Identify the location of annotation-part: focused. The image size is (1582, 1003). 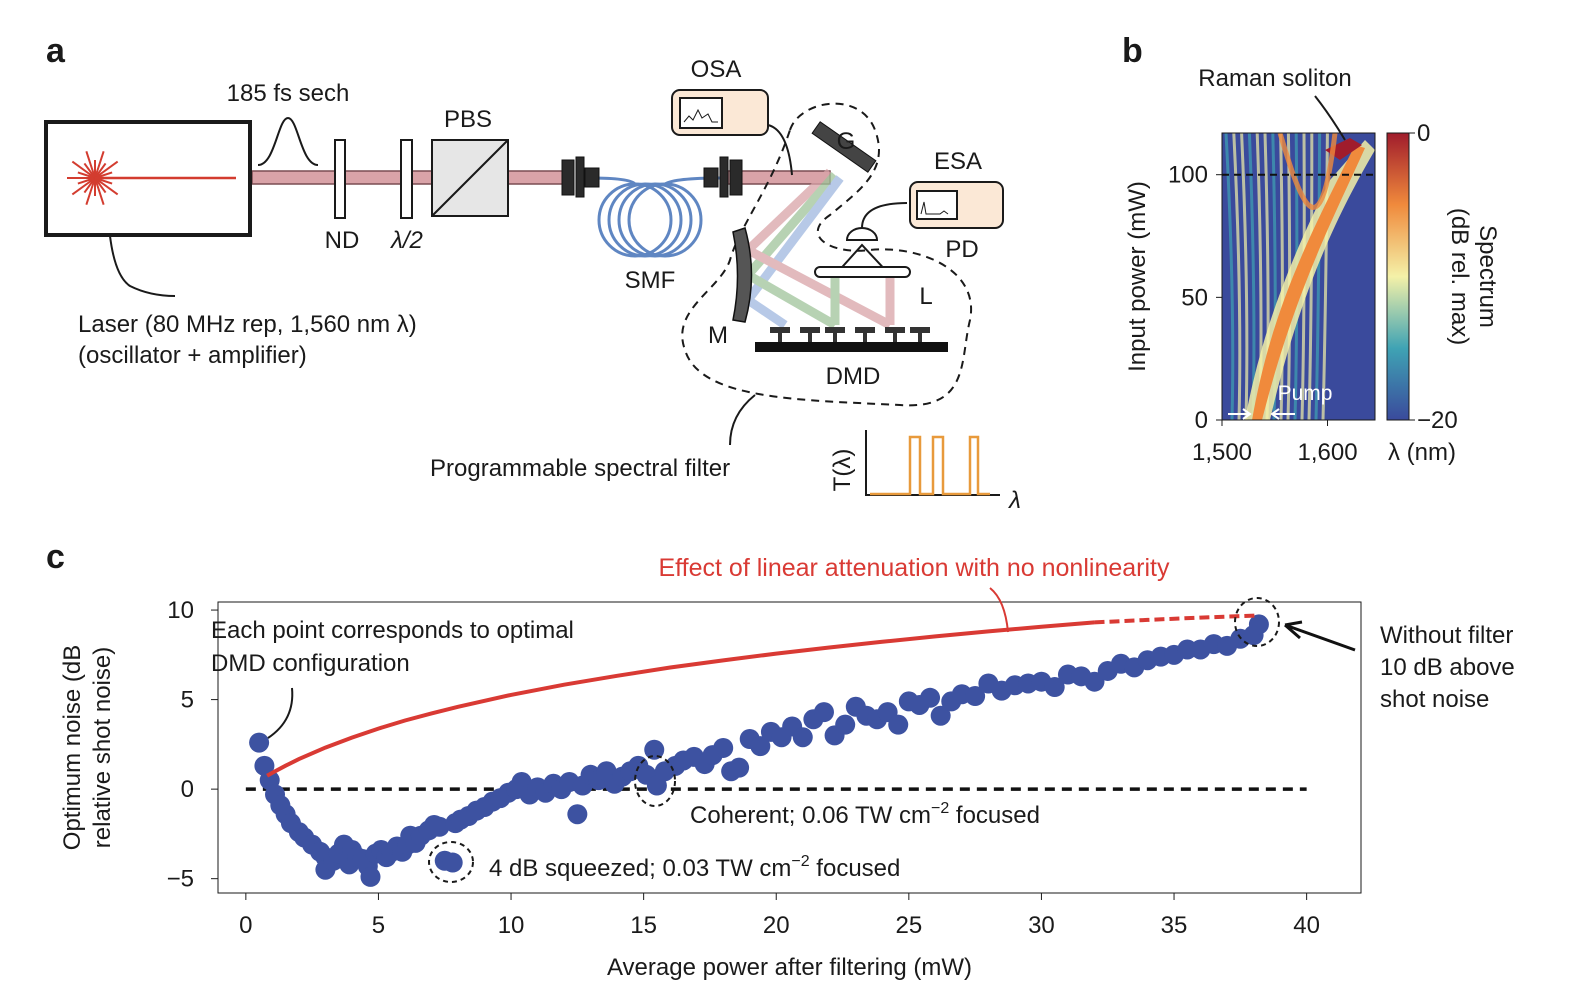
(855, 868).